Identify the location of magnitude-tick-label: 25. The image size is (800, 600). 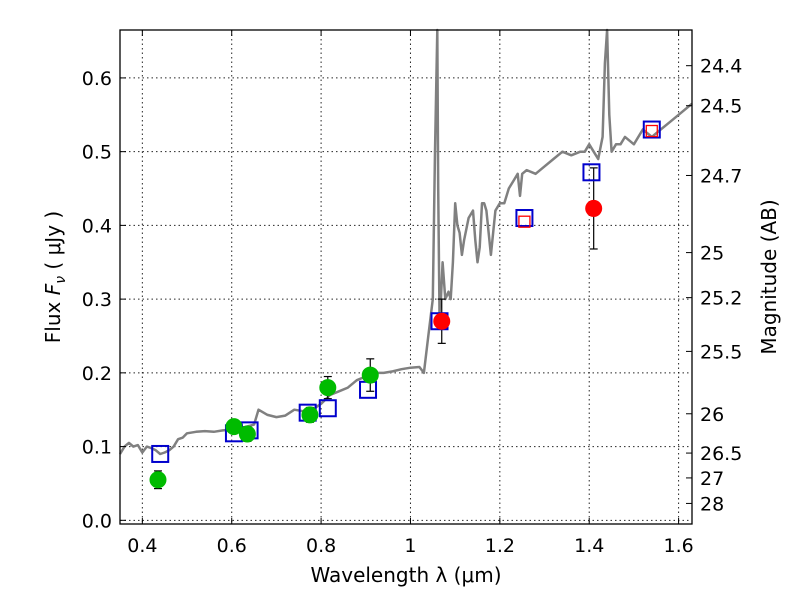
(712, 254).